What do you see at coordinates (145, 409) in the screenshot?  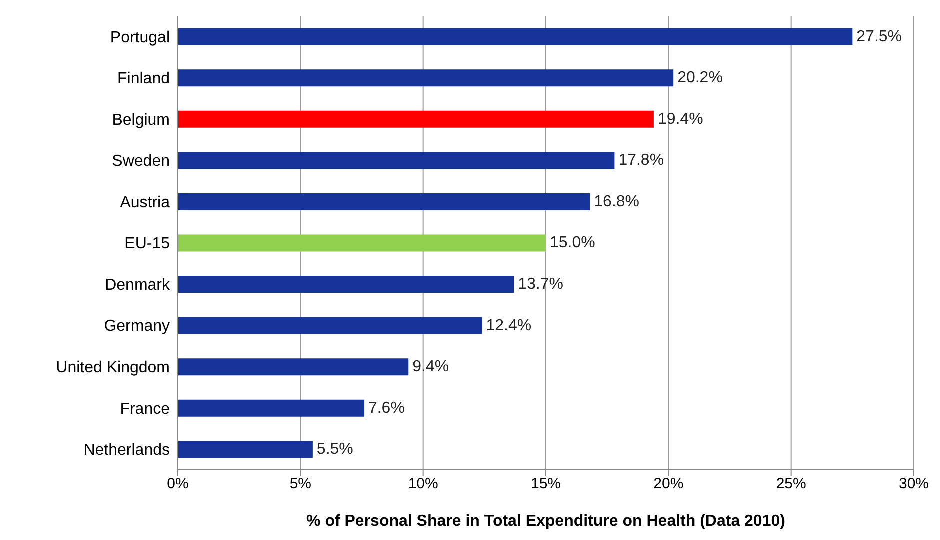 I see `y-tick-label: France` at bounding box center [145, 409].